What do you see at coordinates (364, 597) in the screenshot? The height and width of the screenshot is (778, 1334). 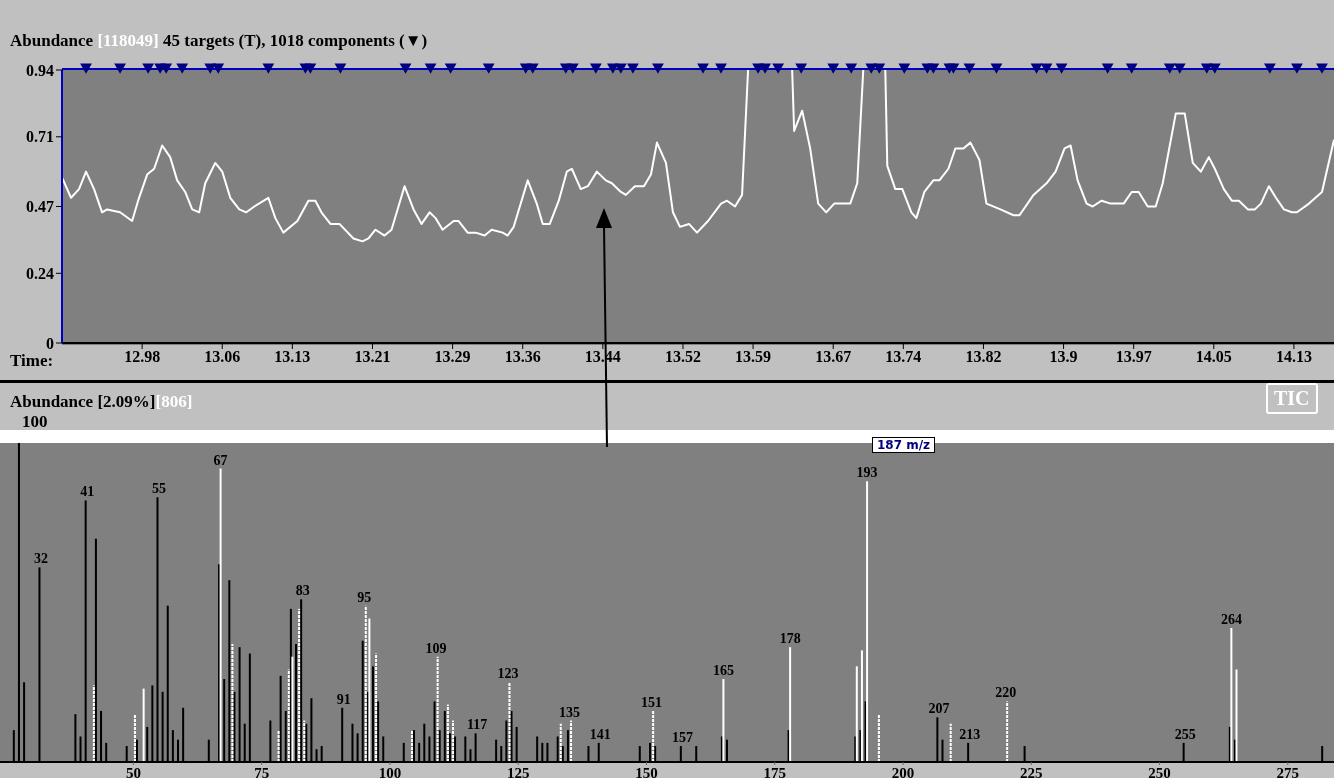 I see `annotation: 95` at bounding box center [364, 597].